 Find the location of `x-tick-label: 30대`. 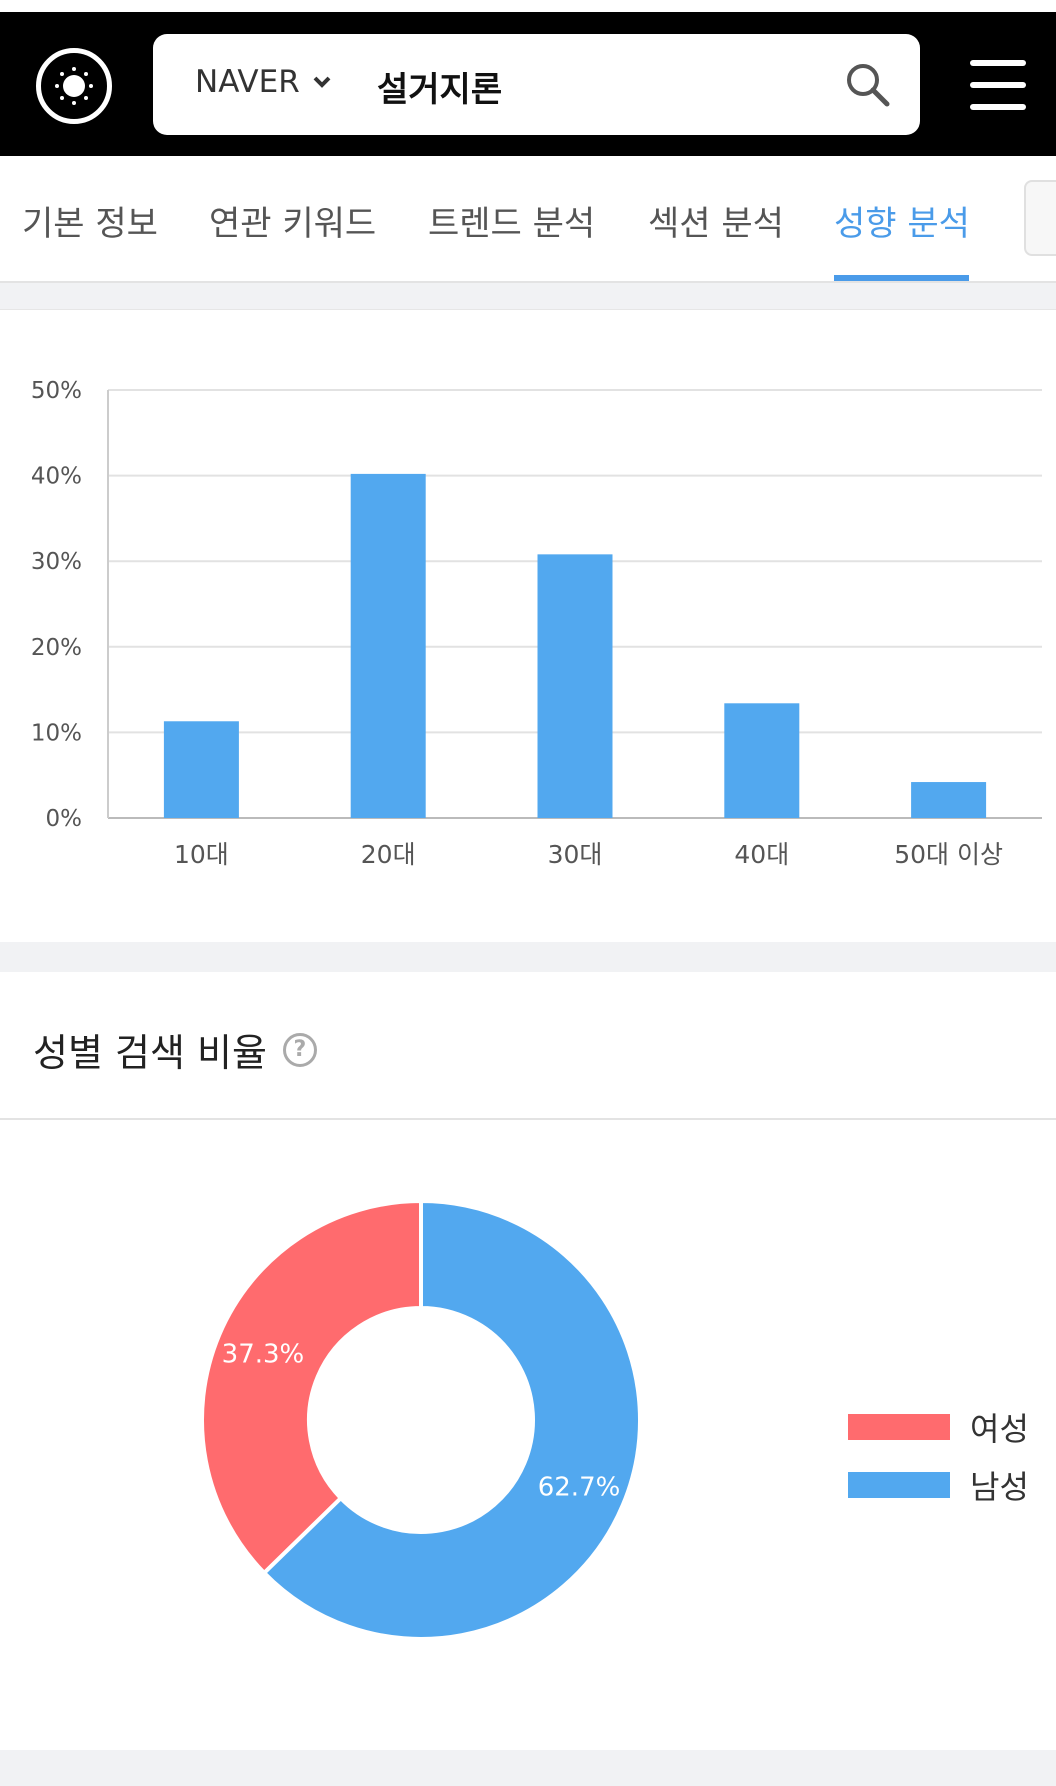

x-tick-label: 30대 is located at coordinates (575, 854).